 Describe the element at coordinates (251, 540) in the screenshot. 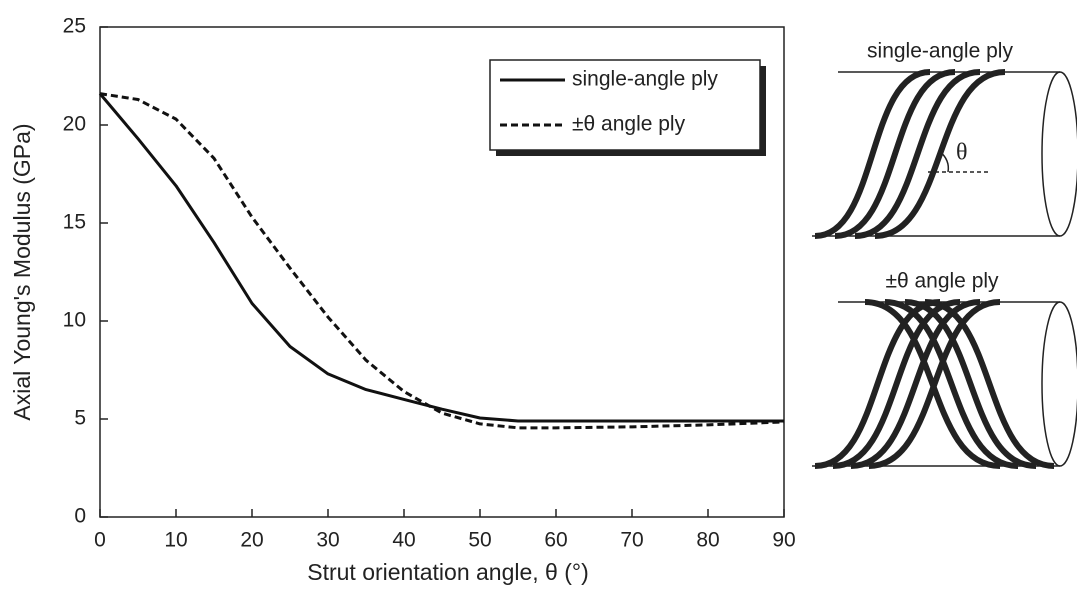

I see `x-tick-label: 20` at that location.